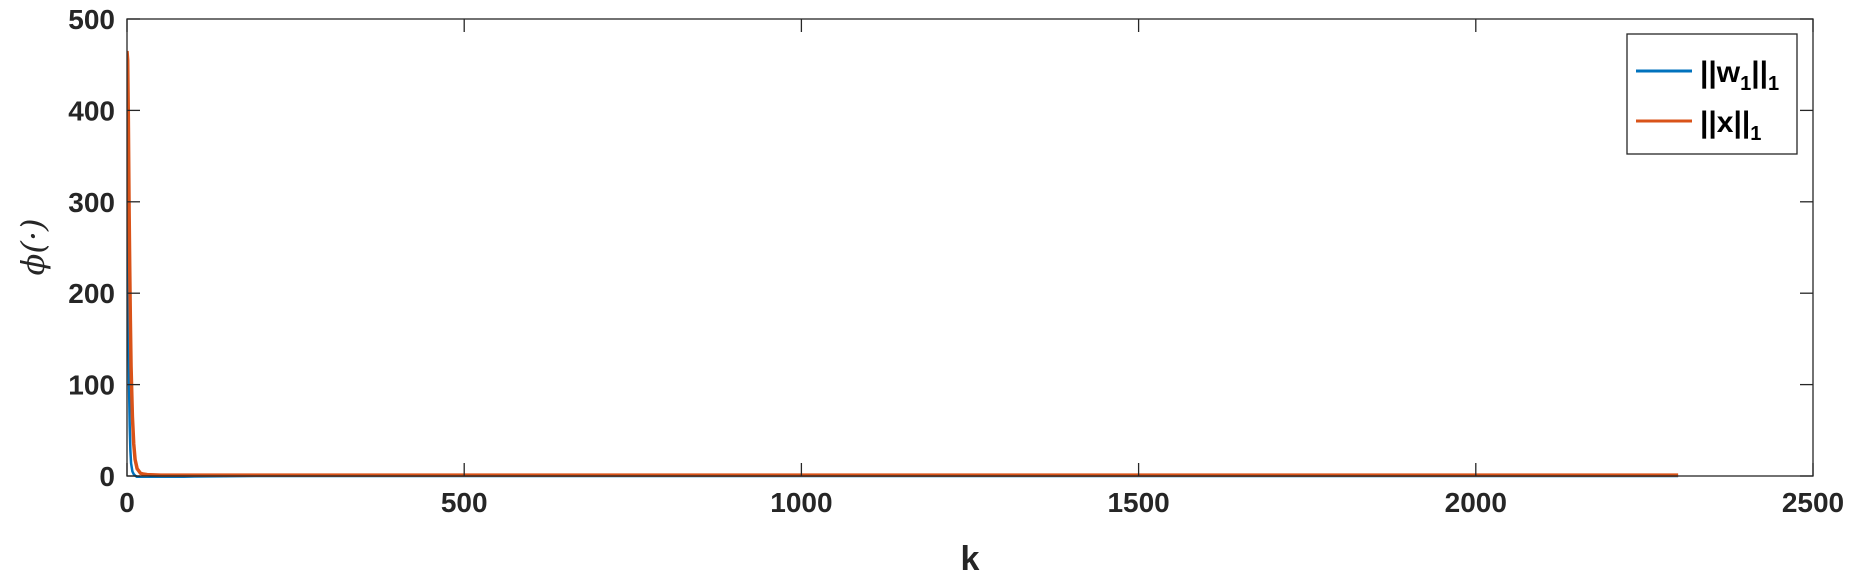 The width and height of the screenshot is (1850, 580). I want to click on x-tick-label: 500, so click(464, 502).